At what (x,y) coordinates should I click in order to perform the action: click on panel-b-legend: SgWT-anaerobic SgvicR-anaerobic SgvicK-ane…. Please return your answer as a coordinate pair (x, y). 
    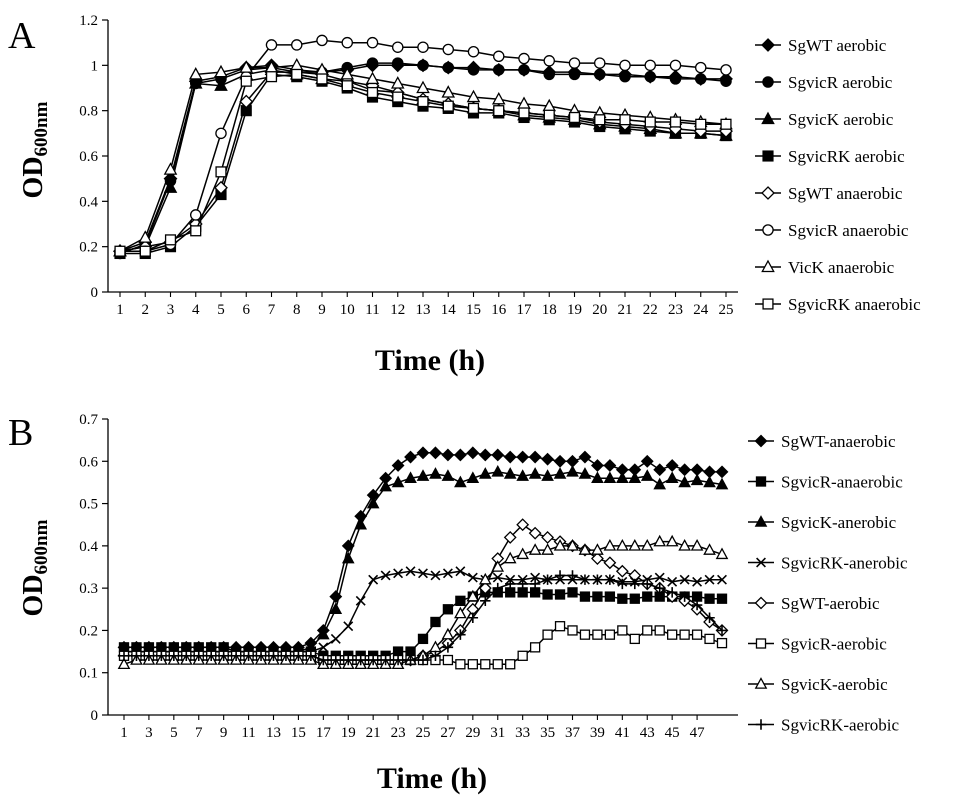
    Looking at the image, I should click on (828, 583).